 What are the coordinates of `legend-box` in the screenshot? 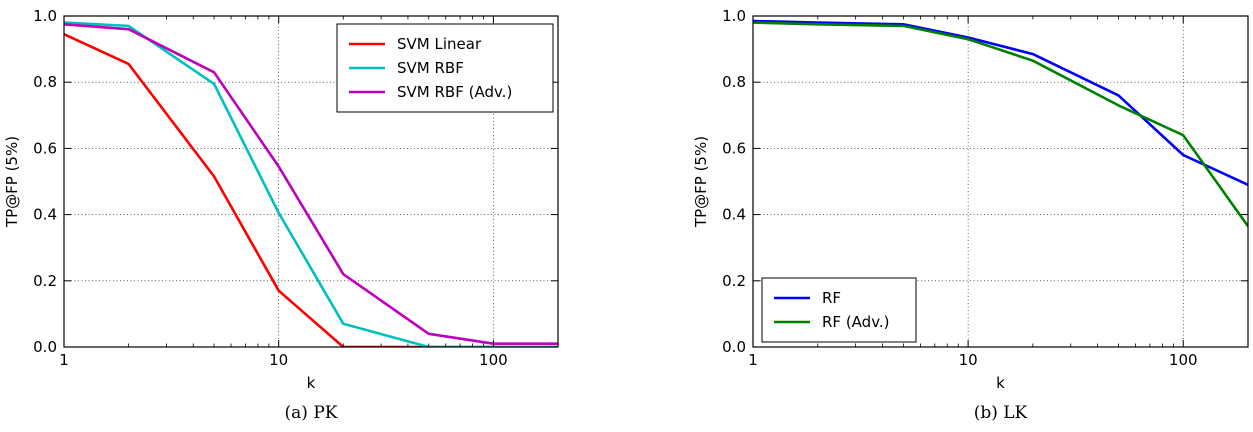 It's located at (839, 310).